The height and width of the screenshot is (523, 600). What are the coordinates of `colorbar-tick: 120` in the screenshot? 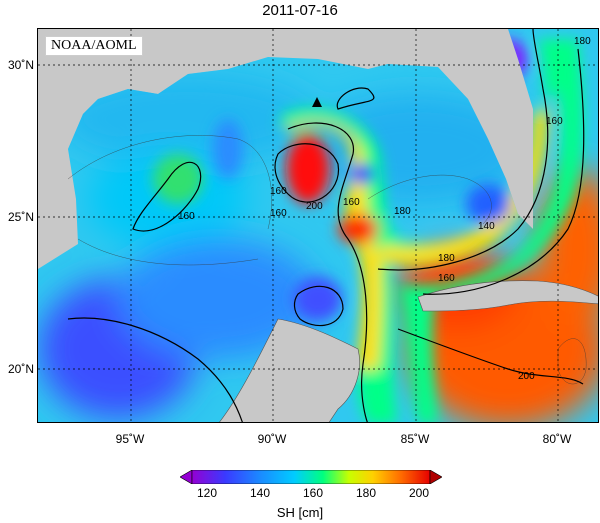 It's located at (207, 493).